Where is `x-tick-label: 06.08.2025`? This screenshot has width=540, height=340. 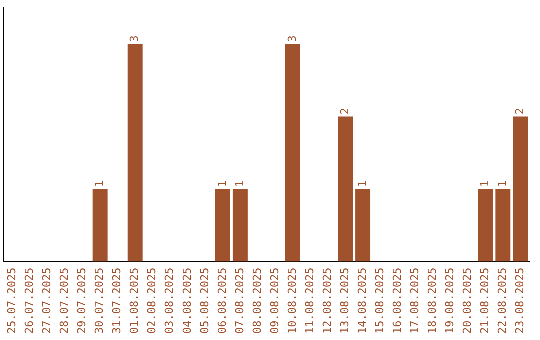
x-tick-label: 06.08.2025 is located at coordinates (222, 301).